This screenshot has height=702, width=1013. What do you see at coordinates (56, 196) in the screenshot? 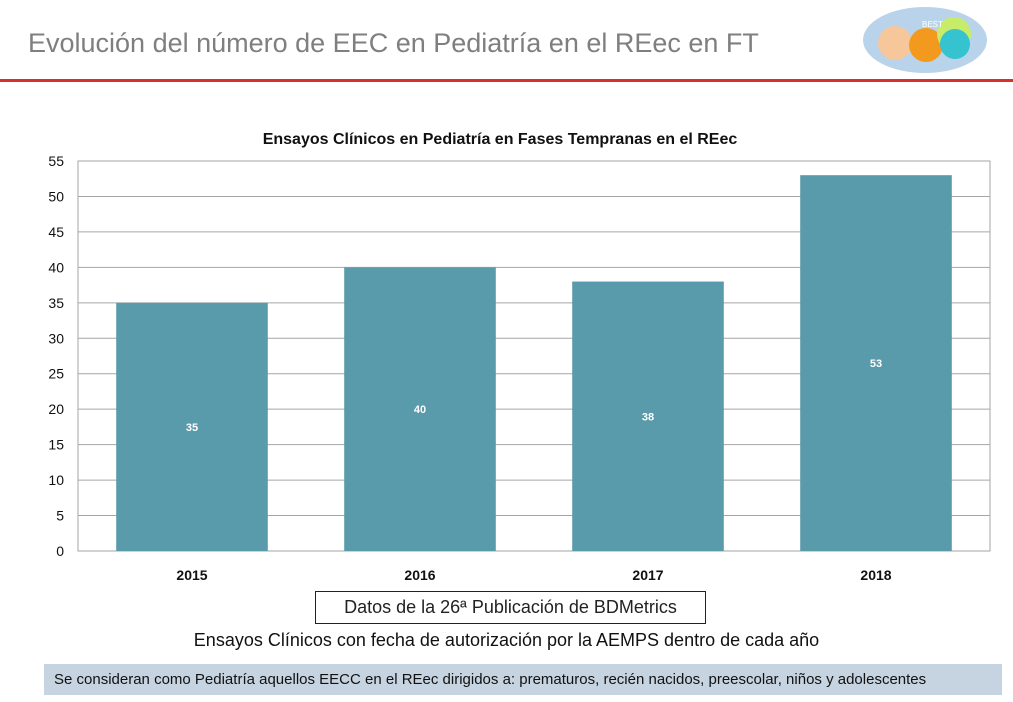
I see `y-tick-label: 50` at bounding box center [56, 196].